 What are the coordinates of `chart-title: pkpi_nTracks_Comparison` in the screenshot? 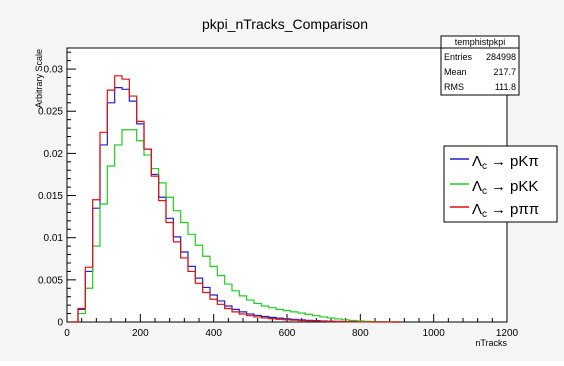 It's located at (285, 24).